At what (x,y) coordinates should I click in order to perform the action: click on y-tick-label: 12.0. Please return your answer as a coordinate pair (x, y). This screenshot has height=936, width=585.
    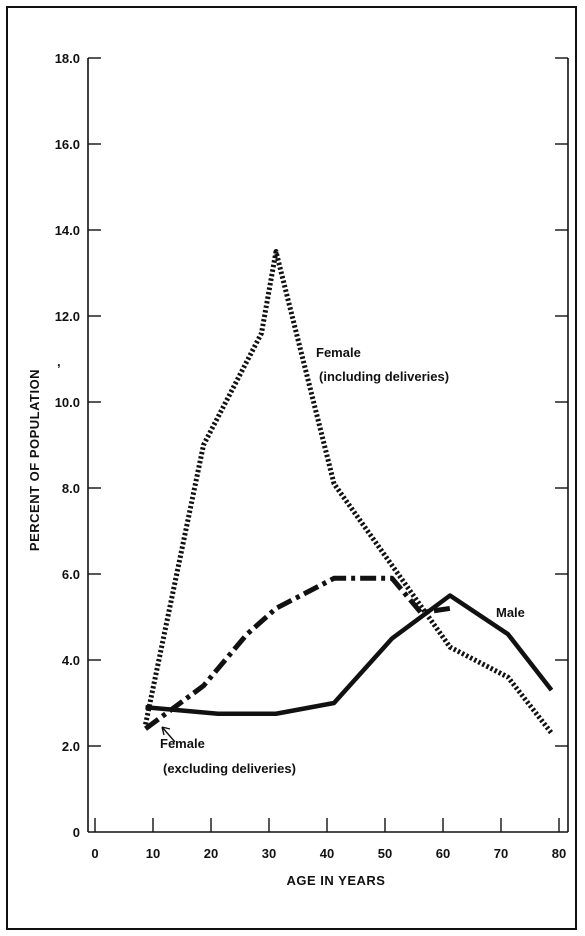
    Looking at the image, I should click on (67, 316).